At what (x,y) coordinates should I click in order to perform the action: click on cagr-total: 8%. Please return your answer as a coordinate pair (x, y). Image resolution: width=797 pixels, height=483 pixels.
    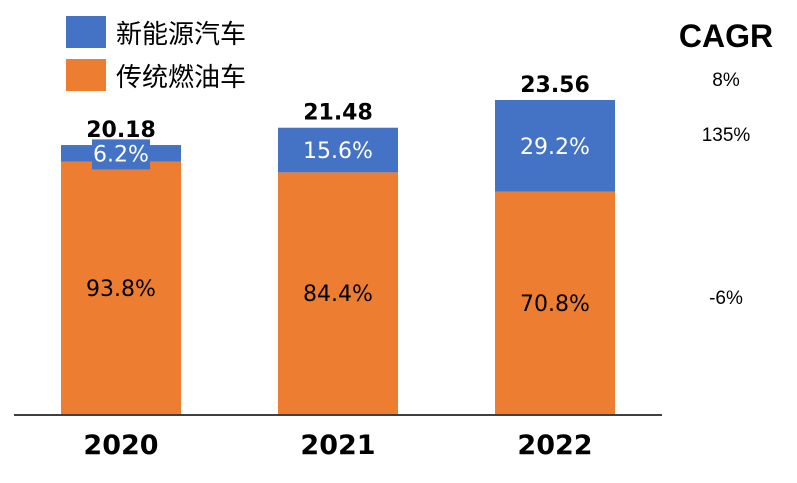
    Looking at the image, I should click on (726, 80).